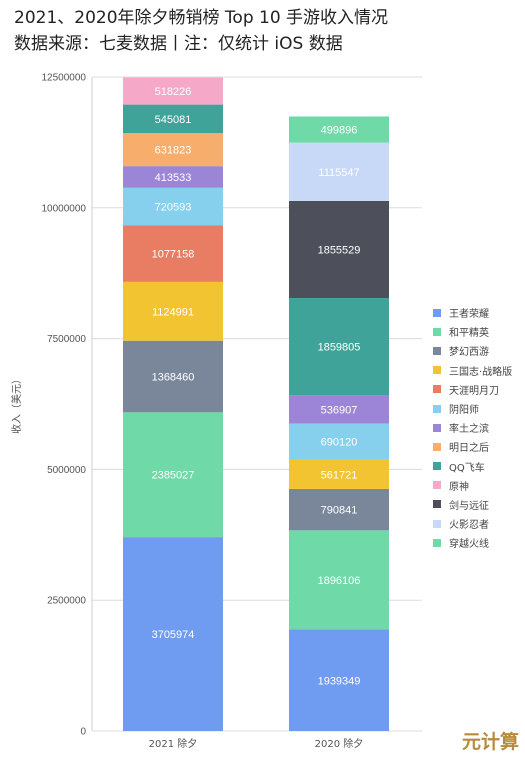 This screenshot has width=525, height=758. I want to click on chart-title: 2021、2020年除夕畅销榜 Top 10 手游收入情况, so click(201, 18).